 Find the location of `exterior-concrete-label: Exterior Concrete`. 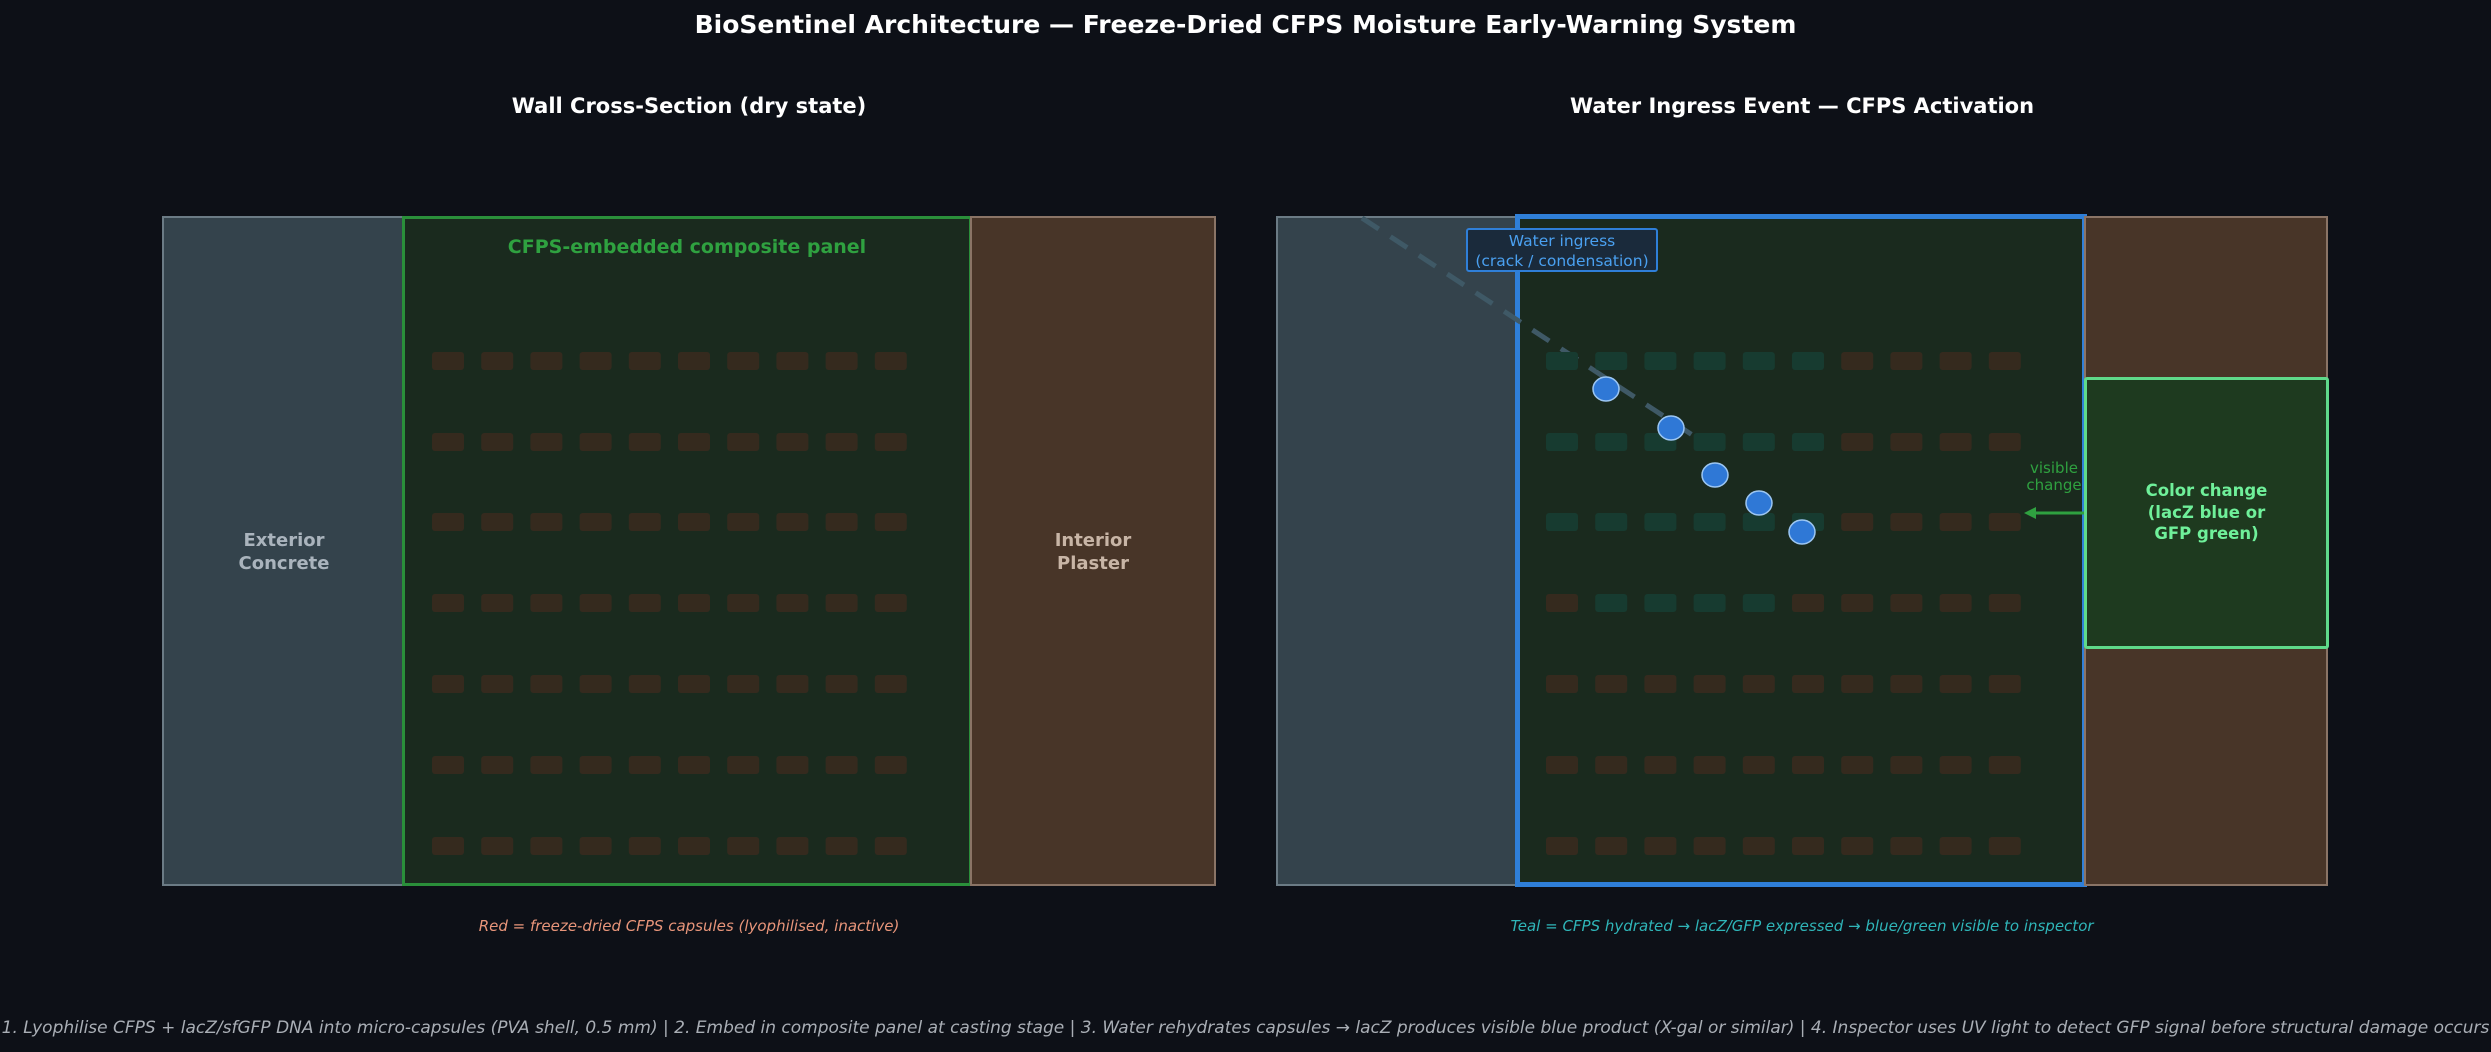

exterior-concrete-label: Exterior Concrete is located at coordinates (284, 552).